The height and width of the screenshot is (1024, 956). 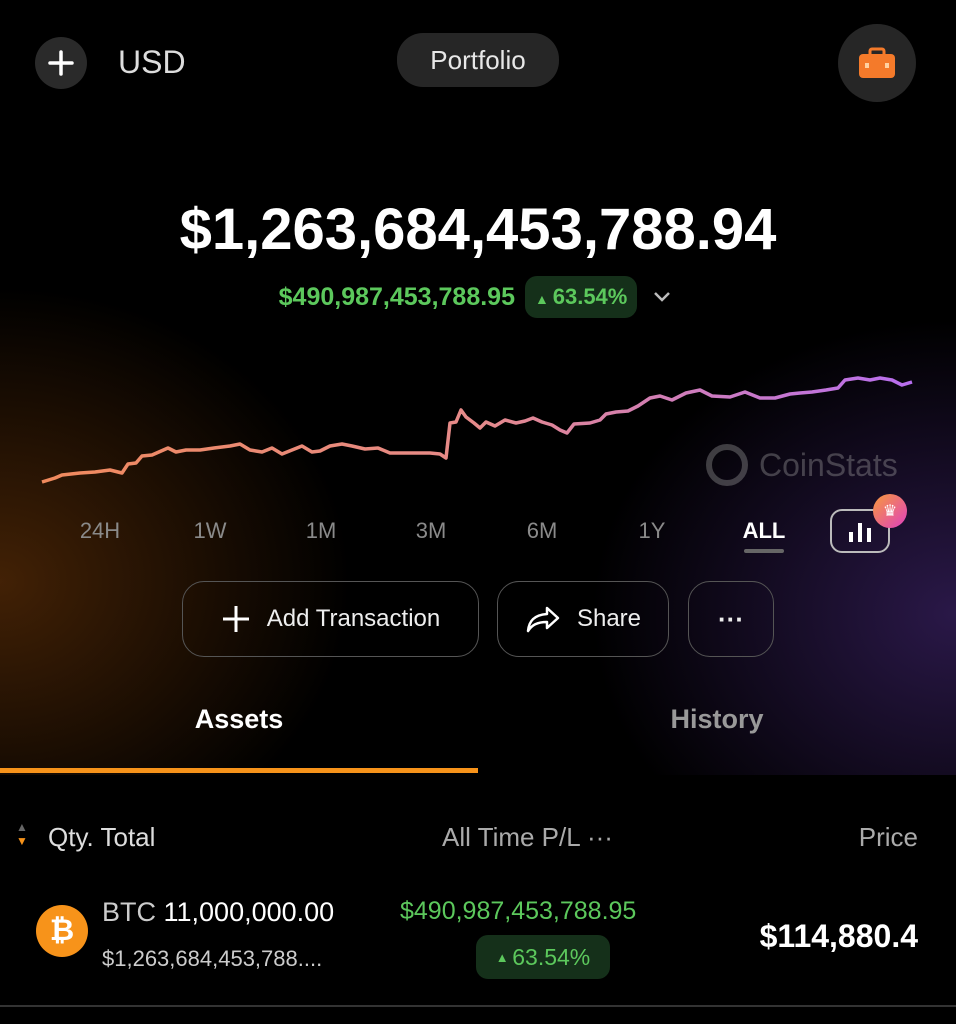 What do you see at coordinates (518, 911) in the screenshot?
I see `asset-pl: $490,987,453,788.95` at bounding box center [518, 911].